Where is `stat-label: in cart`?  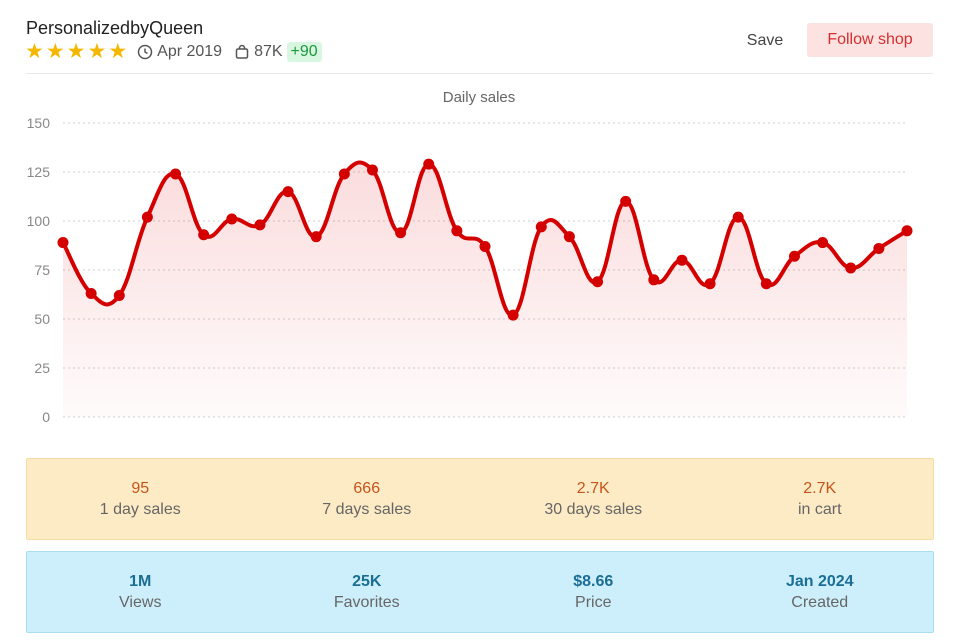
stat-label: in cart is located at coordinates (819, 509).